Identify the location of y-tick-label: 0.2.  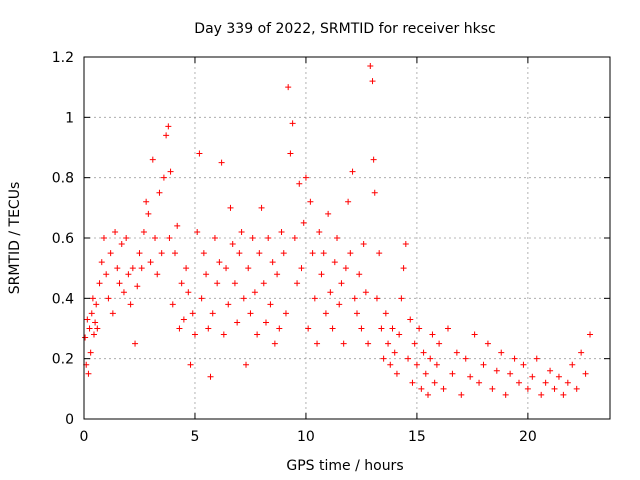
(63, 360).